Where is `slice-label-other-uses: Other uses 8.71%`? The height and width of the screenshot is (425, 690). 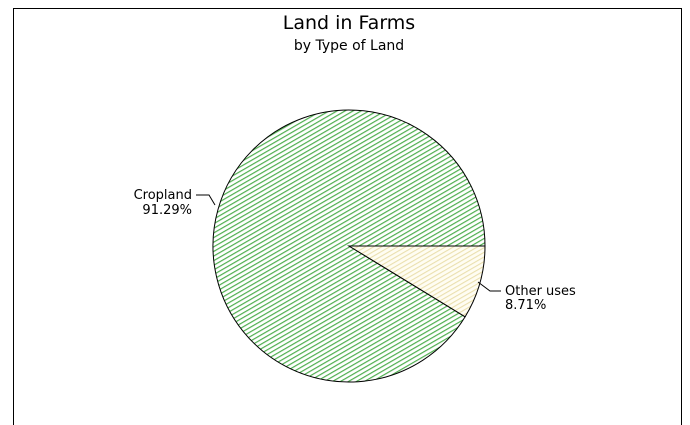 slice-label-other-uses: Other uses 8.71% is located at coordinates (526, 297).